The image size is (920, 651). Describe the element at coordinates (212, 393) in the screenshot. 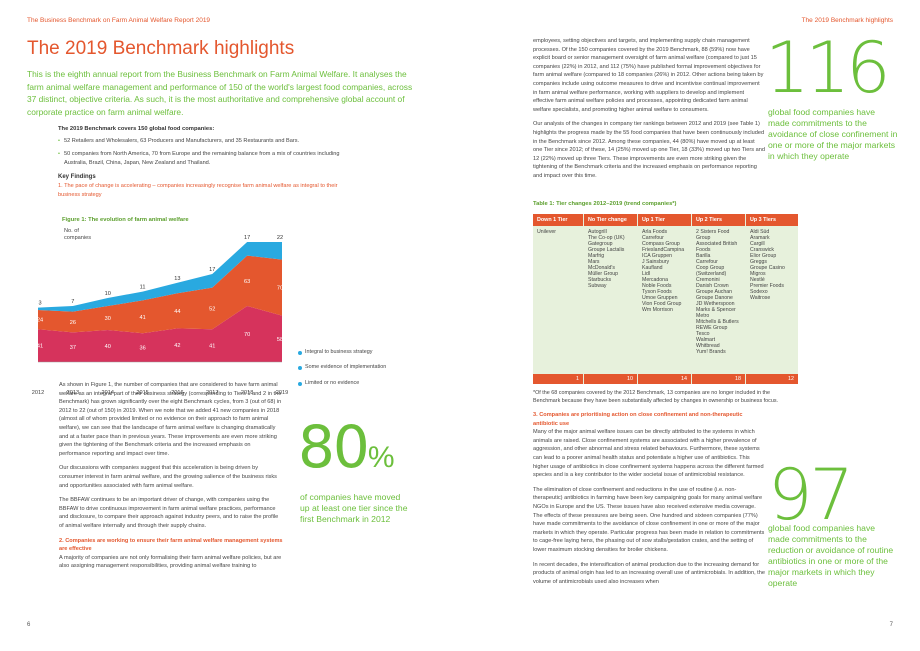

I see `x-tick-label: 2017` at that location.